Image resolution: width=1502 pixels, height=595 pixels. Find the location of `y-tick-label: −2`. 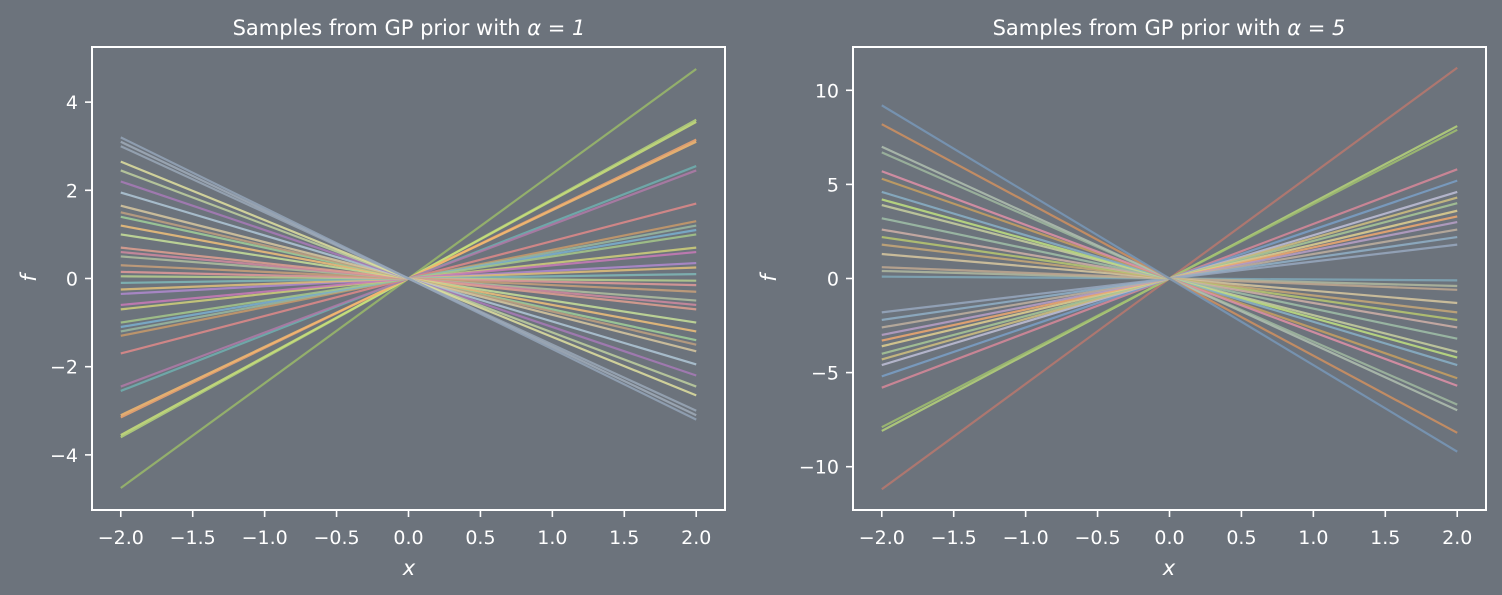

y-tick-label: −2 is located at coordinates (64, 368).